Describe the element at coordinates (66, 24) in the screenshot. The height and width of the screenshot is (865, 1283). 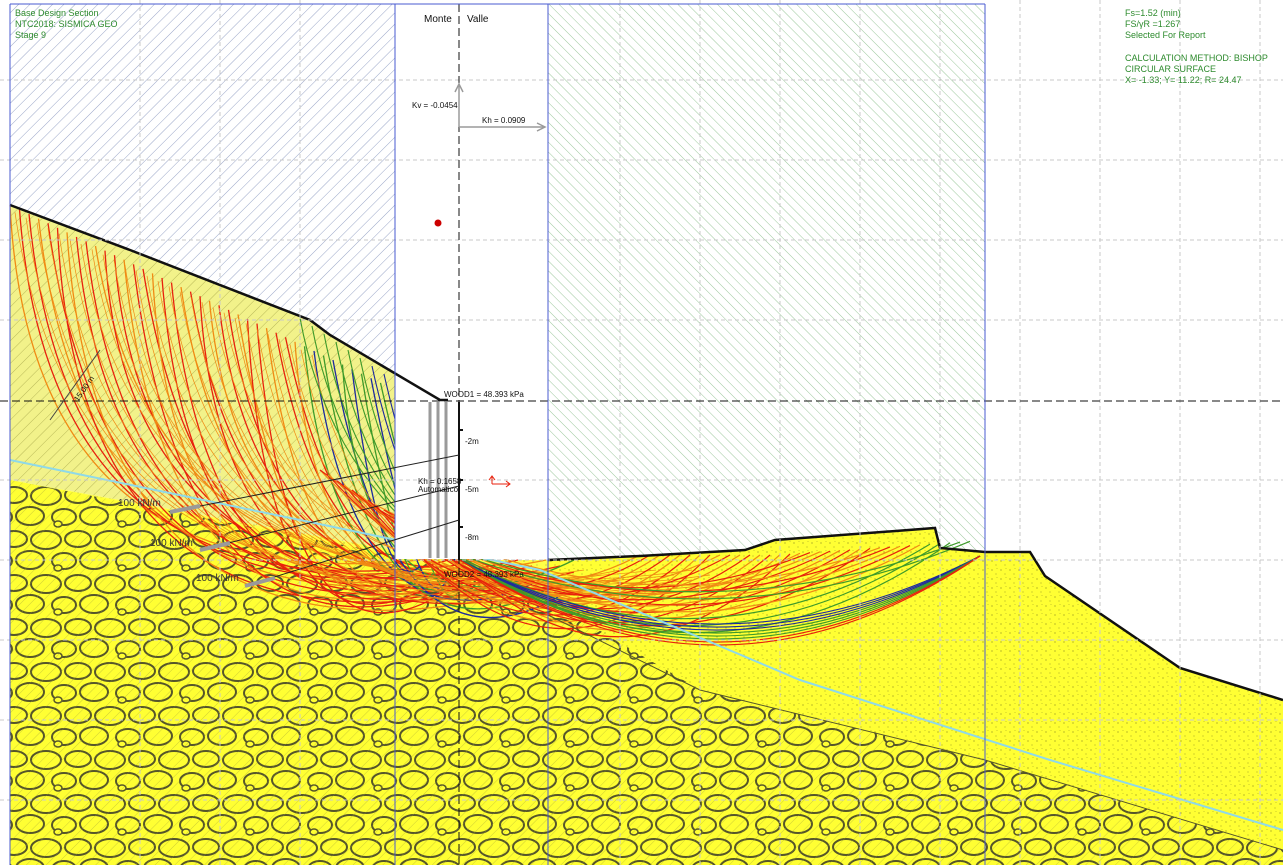
I see `design-approach: NTC2018: SISMICA GEO` at that location.